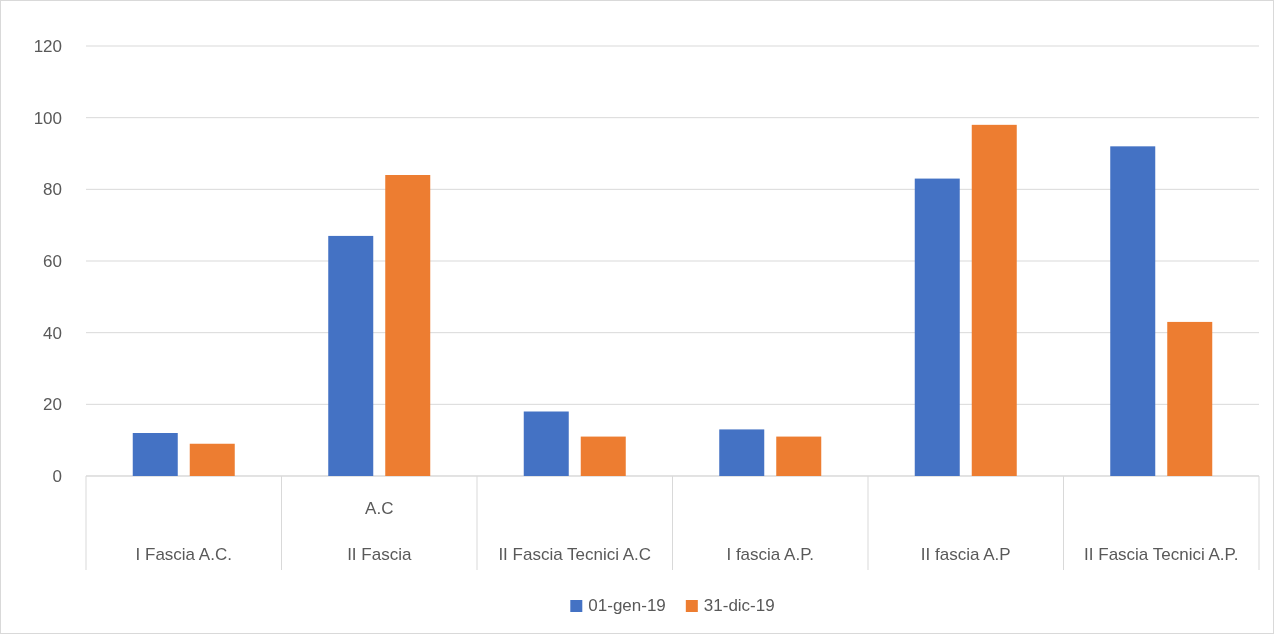  What do you see at coordinates (47, 118) in the screenshot?
I see `y-tick-label: 100` at bounding box center [47, 118].